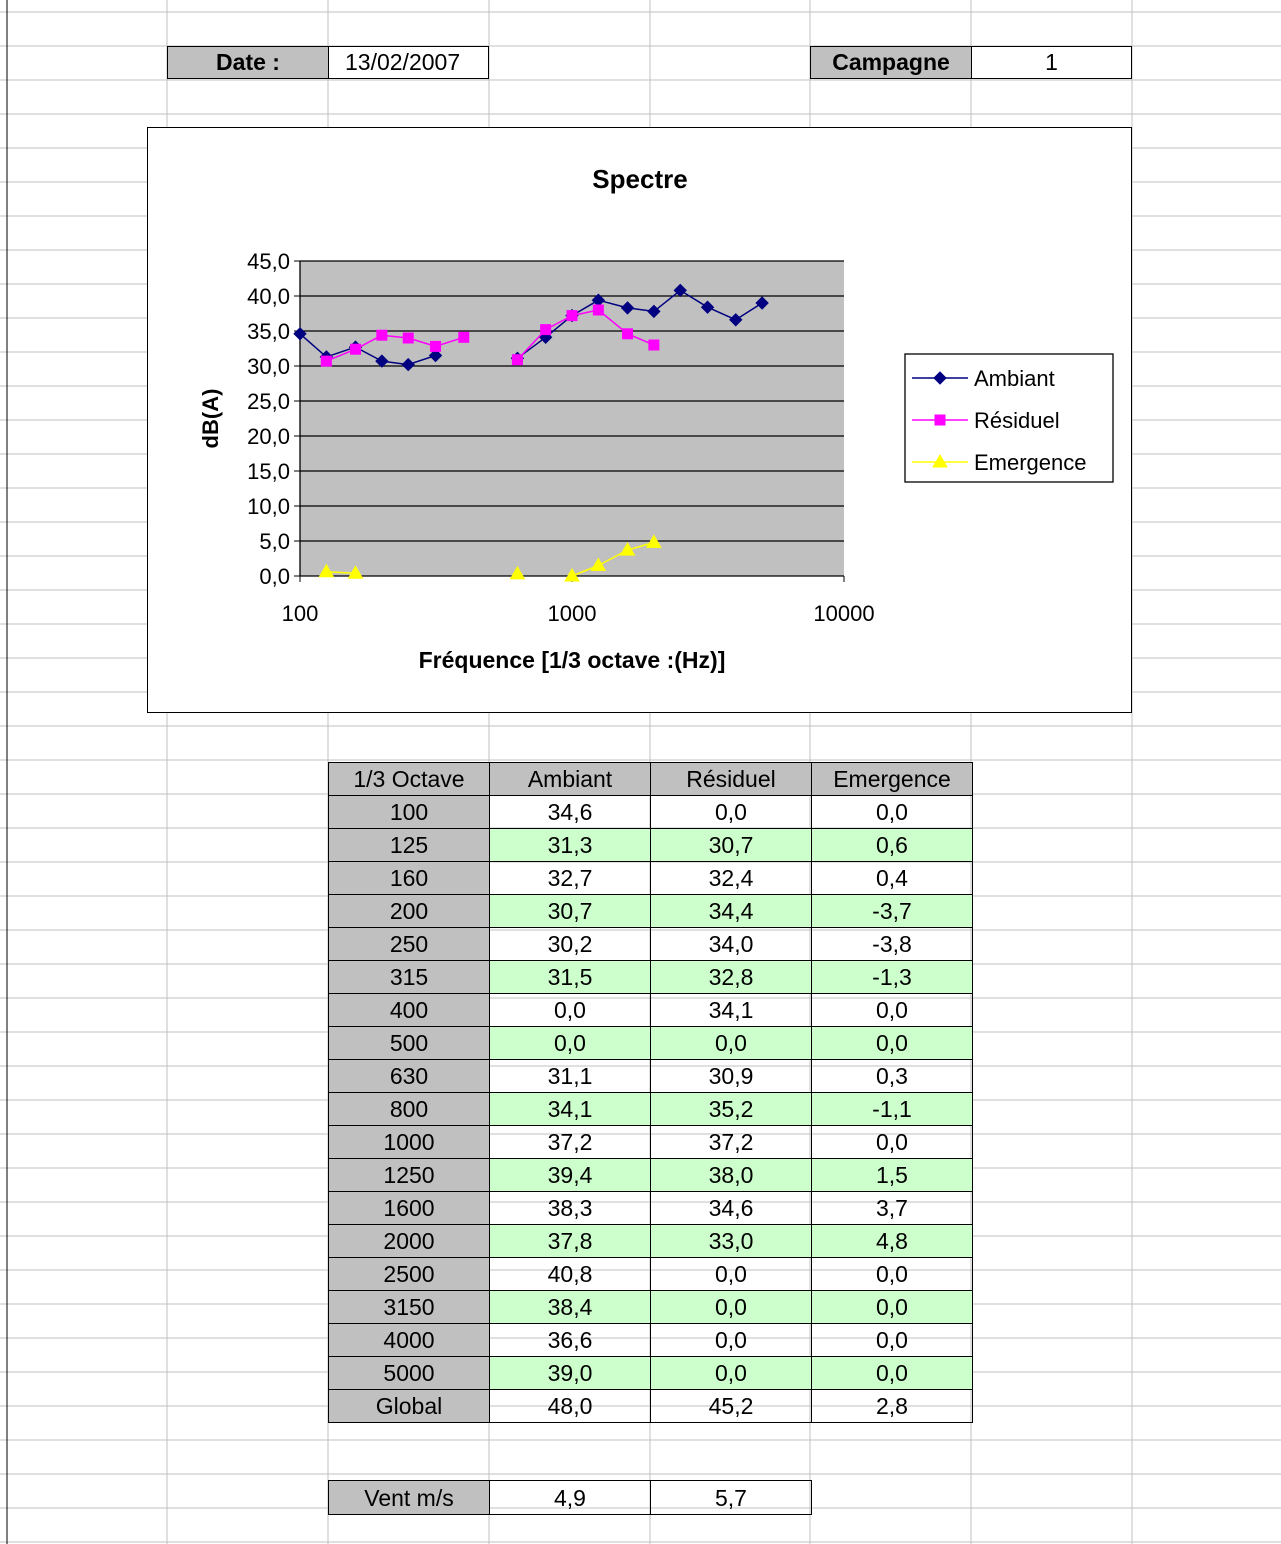 Image resolution: width=1281 pixels, height=1544 pixels. Describe the element at coordinates (892, 1076) in the screenshot. I see `table-value-cell: 0,3` at that location.